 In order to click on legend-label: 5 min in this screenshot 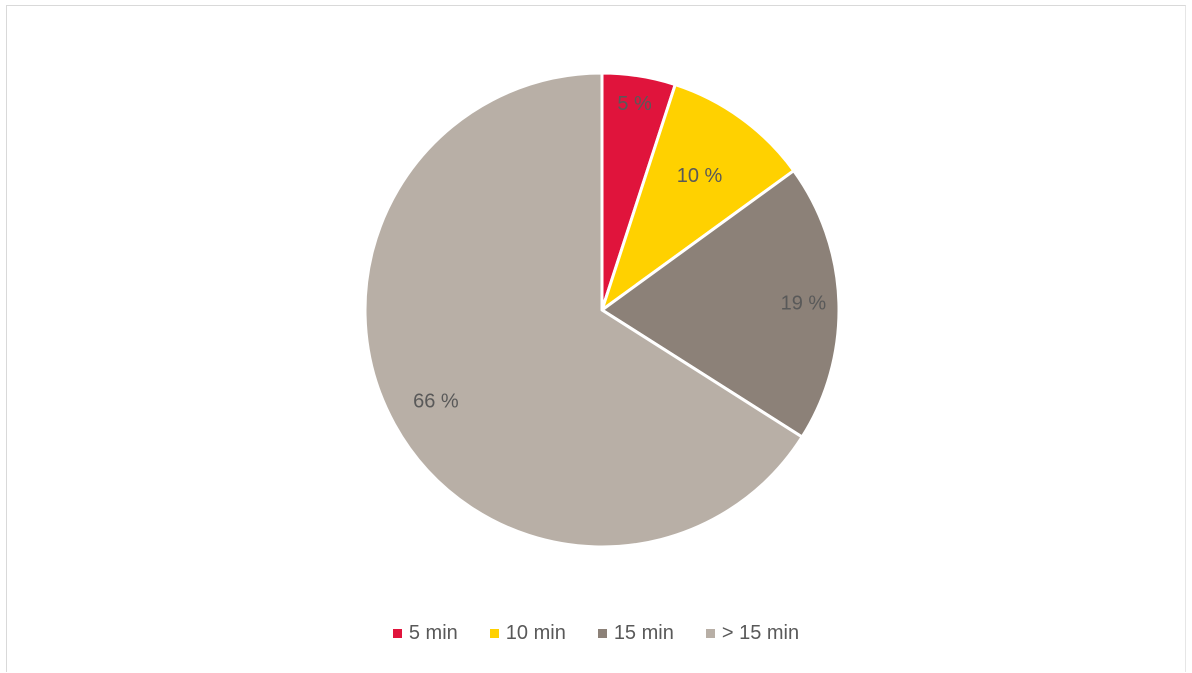, I will do `click(433, 633)`.